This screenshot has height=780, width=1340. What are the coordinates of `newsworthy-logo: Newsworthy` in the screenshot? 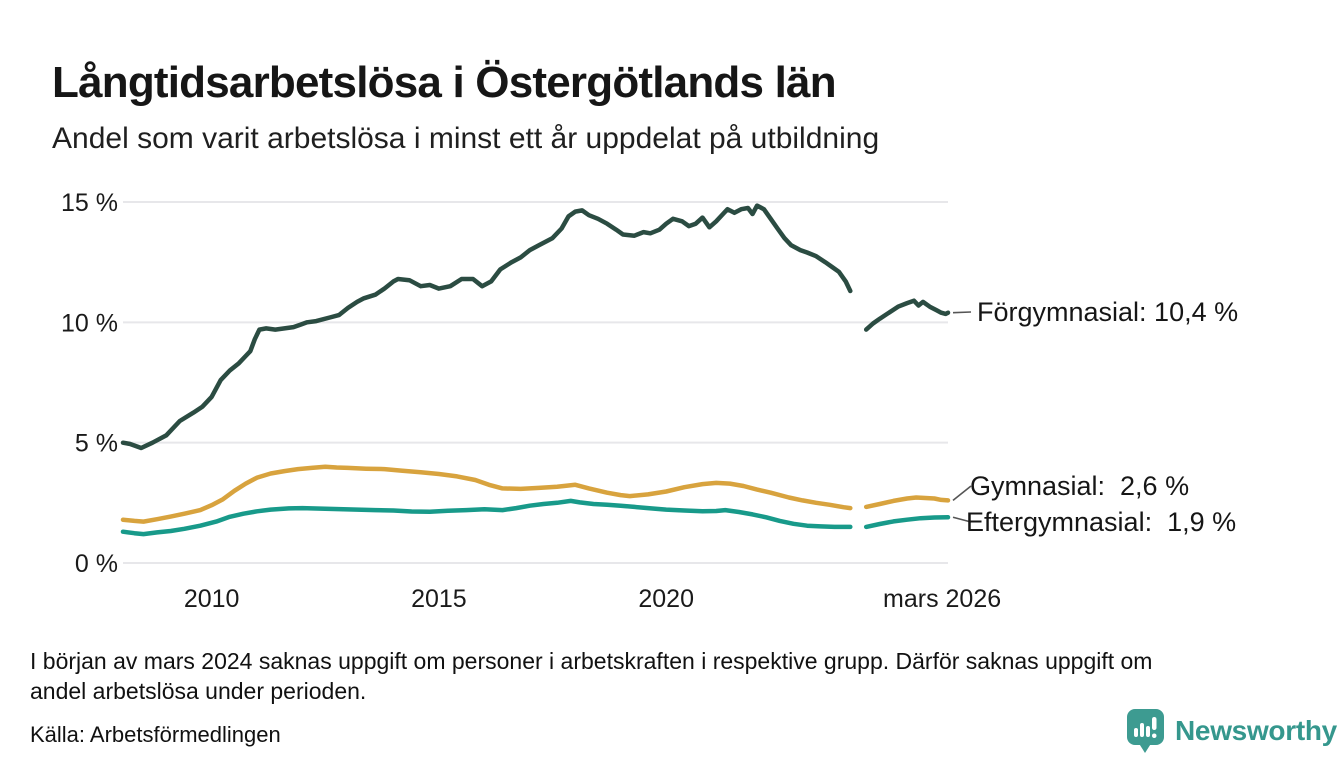 It's located at (1231, 731).